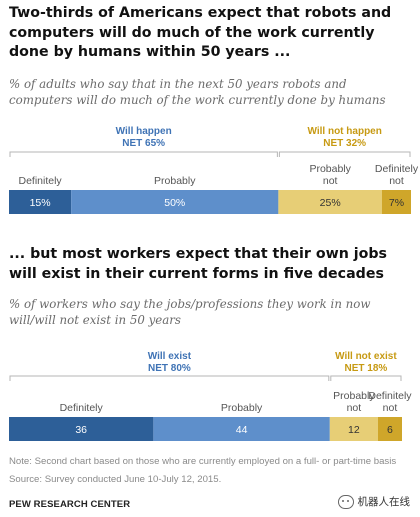 This screenshot has width=420, height=517. Describe the element at coordinates (384, 502) in the screenshot. I see `watermark-text: 机器人在线` at that location.